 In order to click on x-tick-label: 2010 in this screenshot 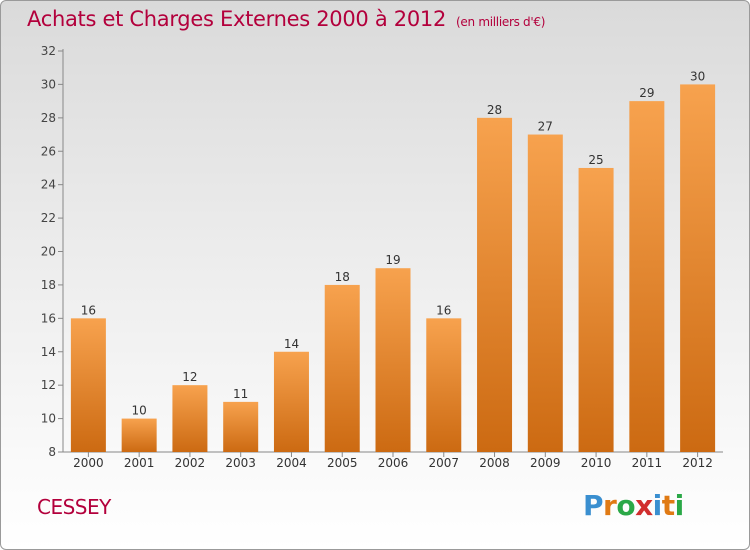, I will do `click(596, 463)`.